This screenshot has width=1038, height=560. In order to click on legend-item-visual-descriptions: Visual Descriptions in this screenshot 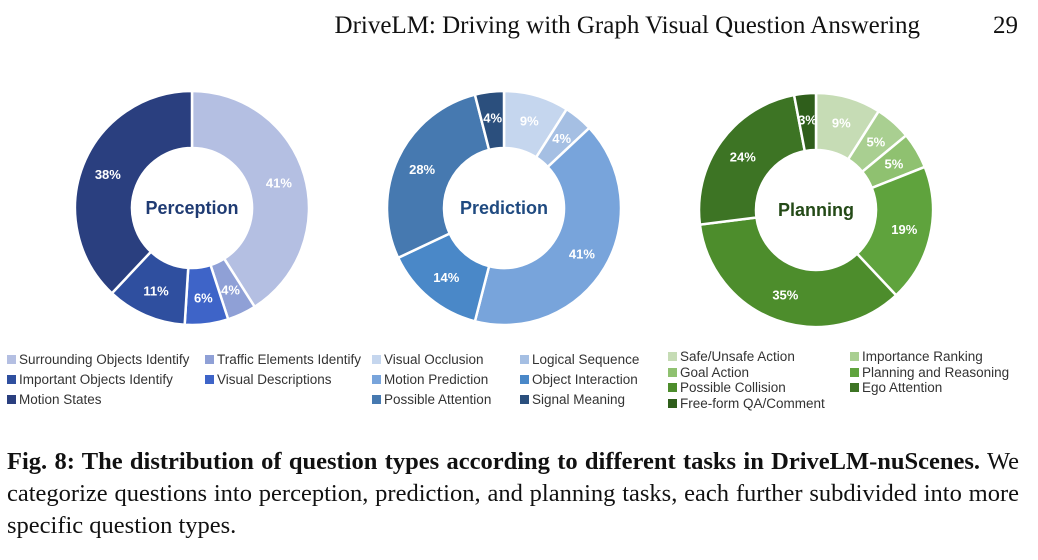, I will do `click(290, 379)`.